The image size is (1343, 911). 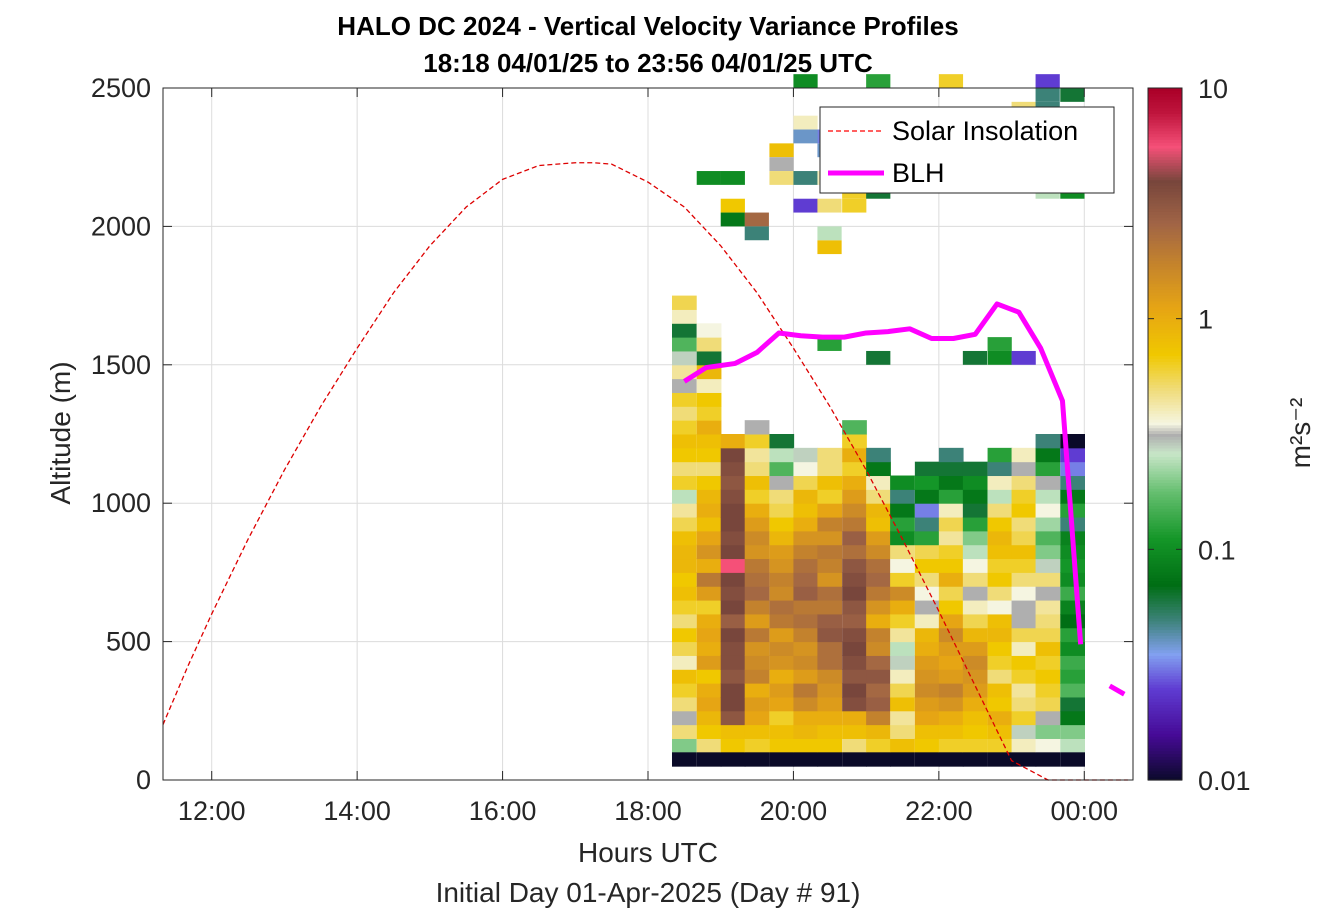 I want to click on x-axis-sublabel: Initial Day 01-Apr-2025 (Day # 91), so click(x=648, y=892).